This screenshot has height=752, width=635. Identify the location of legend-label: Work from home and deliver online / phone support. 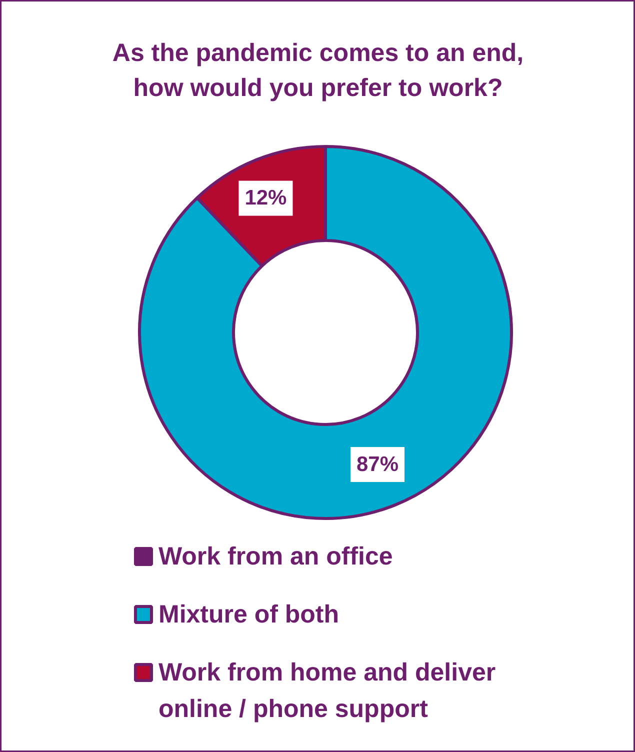
(327, 690).